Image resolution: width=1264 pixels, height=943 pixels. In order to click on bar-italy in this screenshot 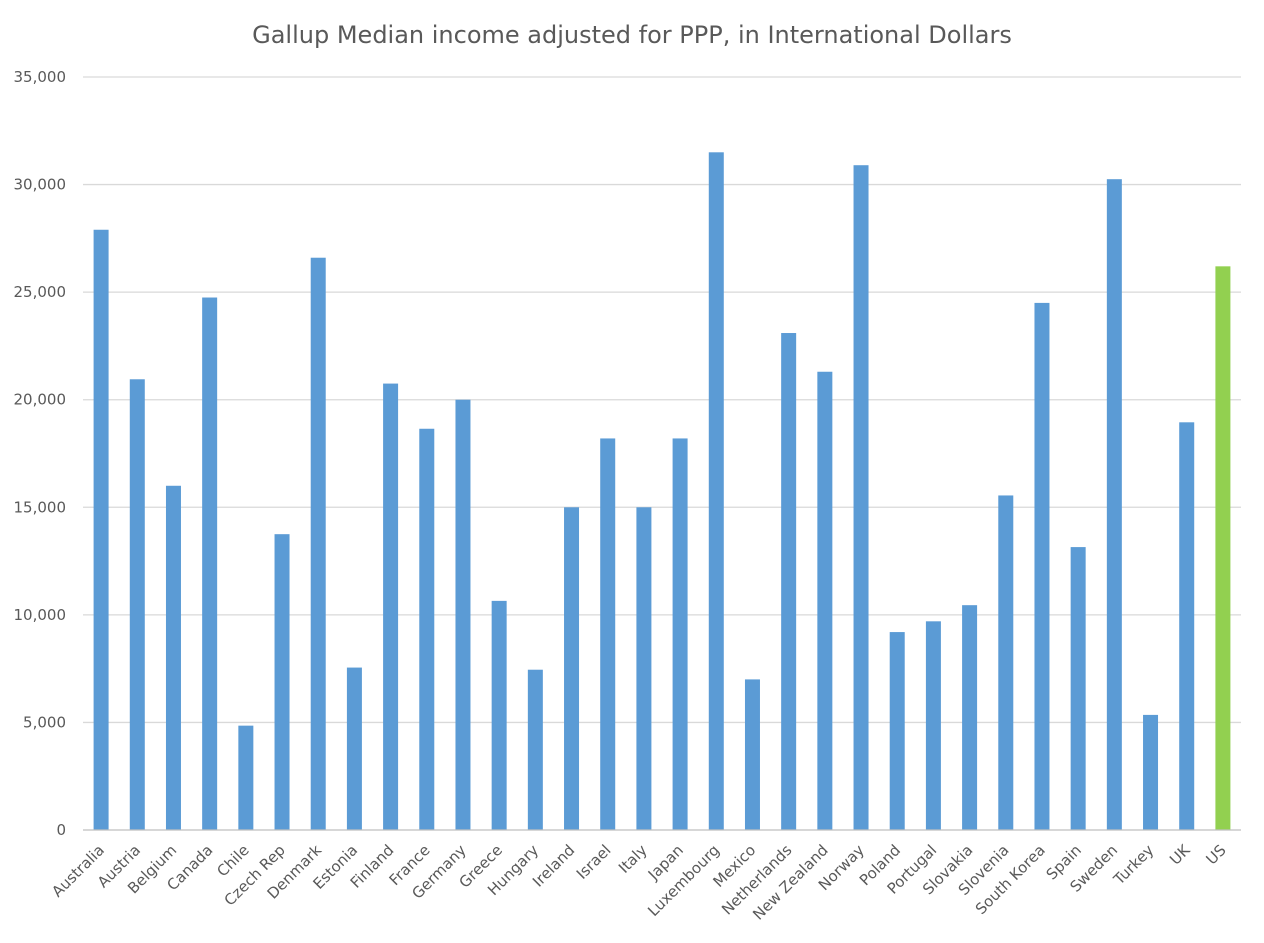, I will do `click(644, 668)`.